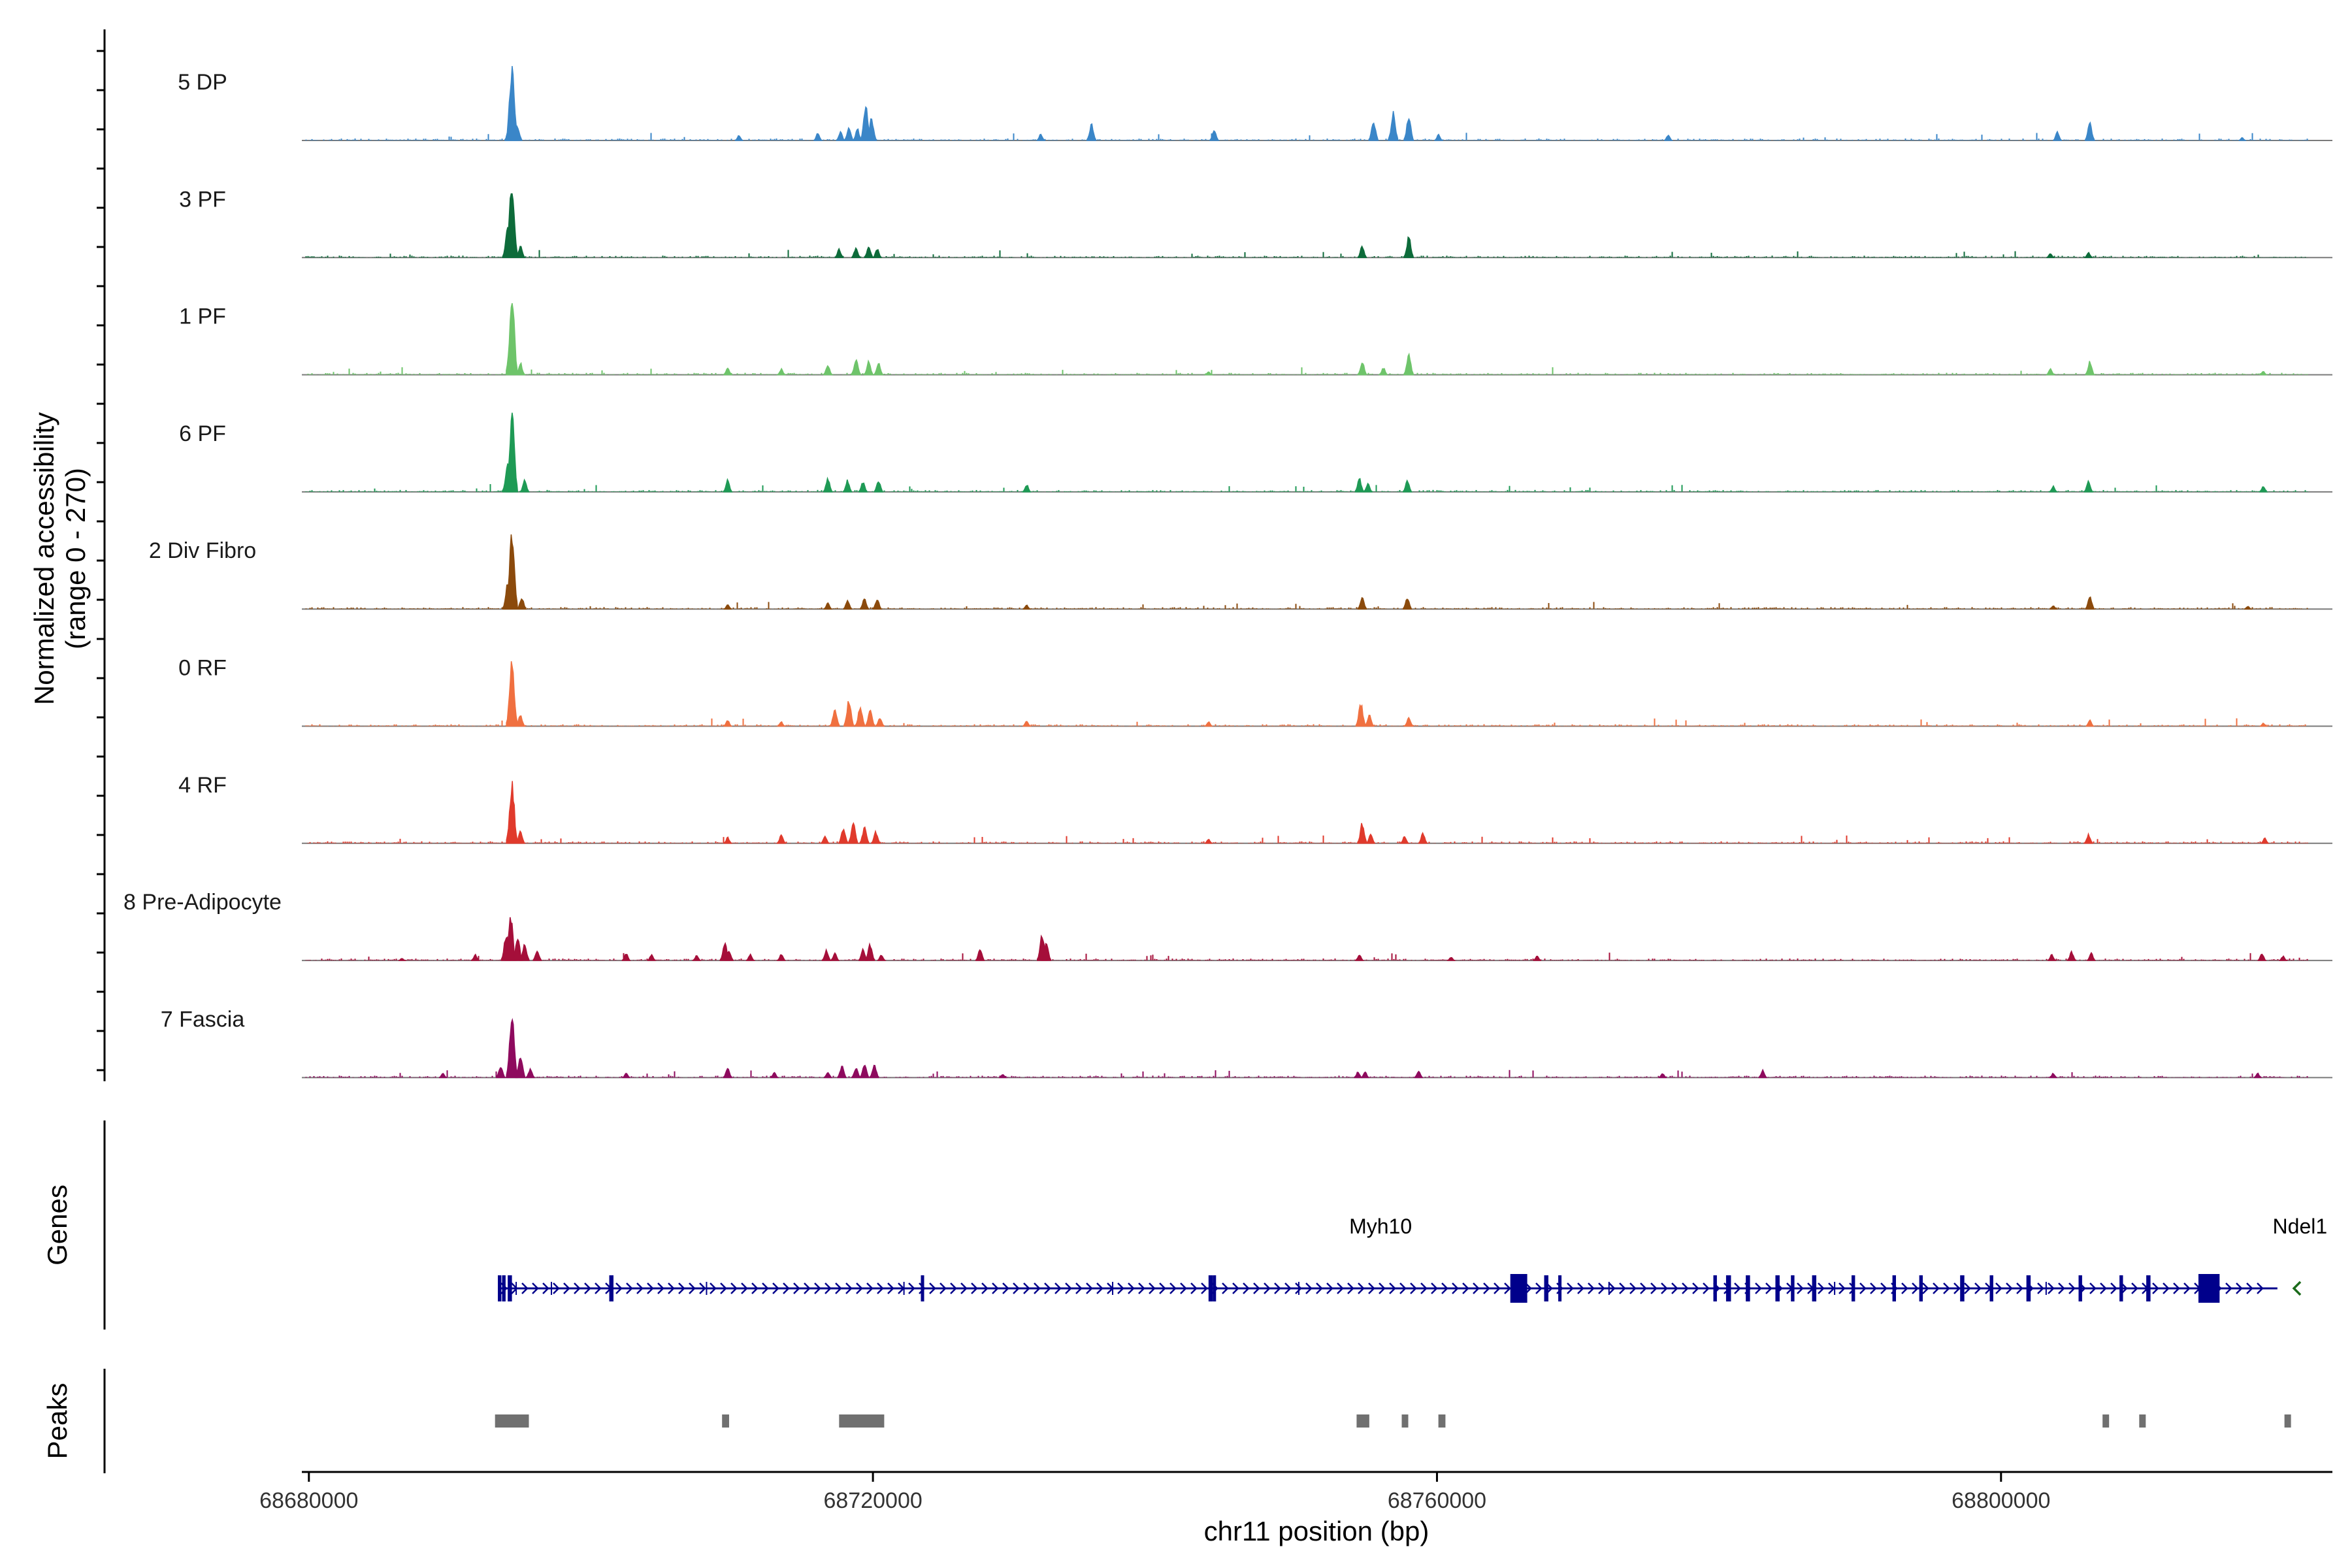 This screenshot has width=2352, height=1568. What do you see at coordinates (308, 1500) in the screenshot?
I see `x-tick-label: 68680000` at bounding box center [308, 1500].